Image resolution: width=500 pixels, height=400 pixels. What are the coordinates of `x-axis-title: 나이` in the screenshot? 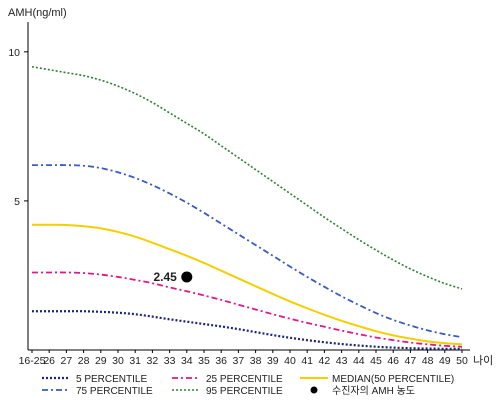 It's located at (483, 360).